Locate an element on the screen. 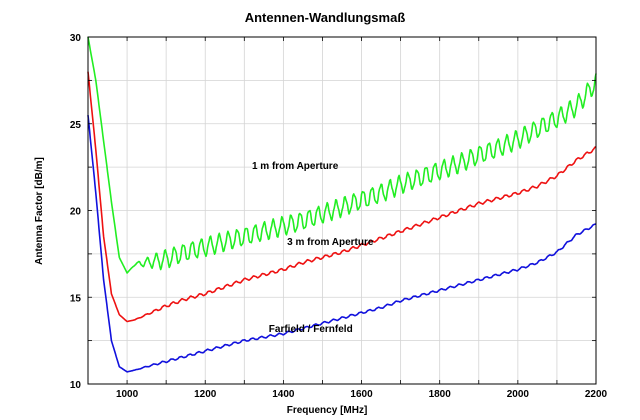 This screenshot has height=420, width=640. y-tick-label: 10 is located at coordinates (76, 385).